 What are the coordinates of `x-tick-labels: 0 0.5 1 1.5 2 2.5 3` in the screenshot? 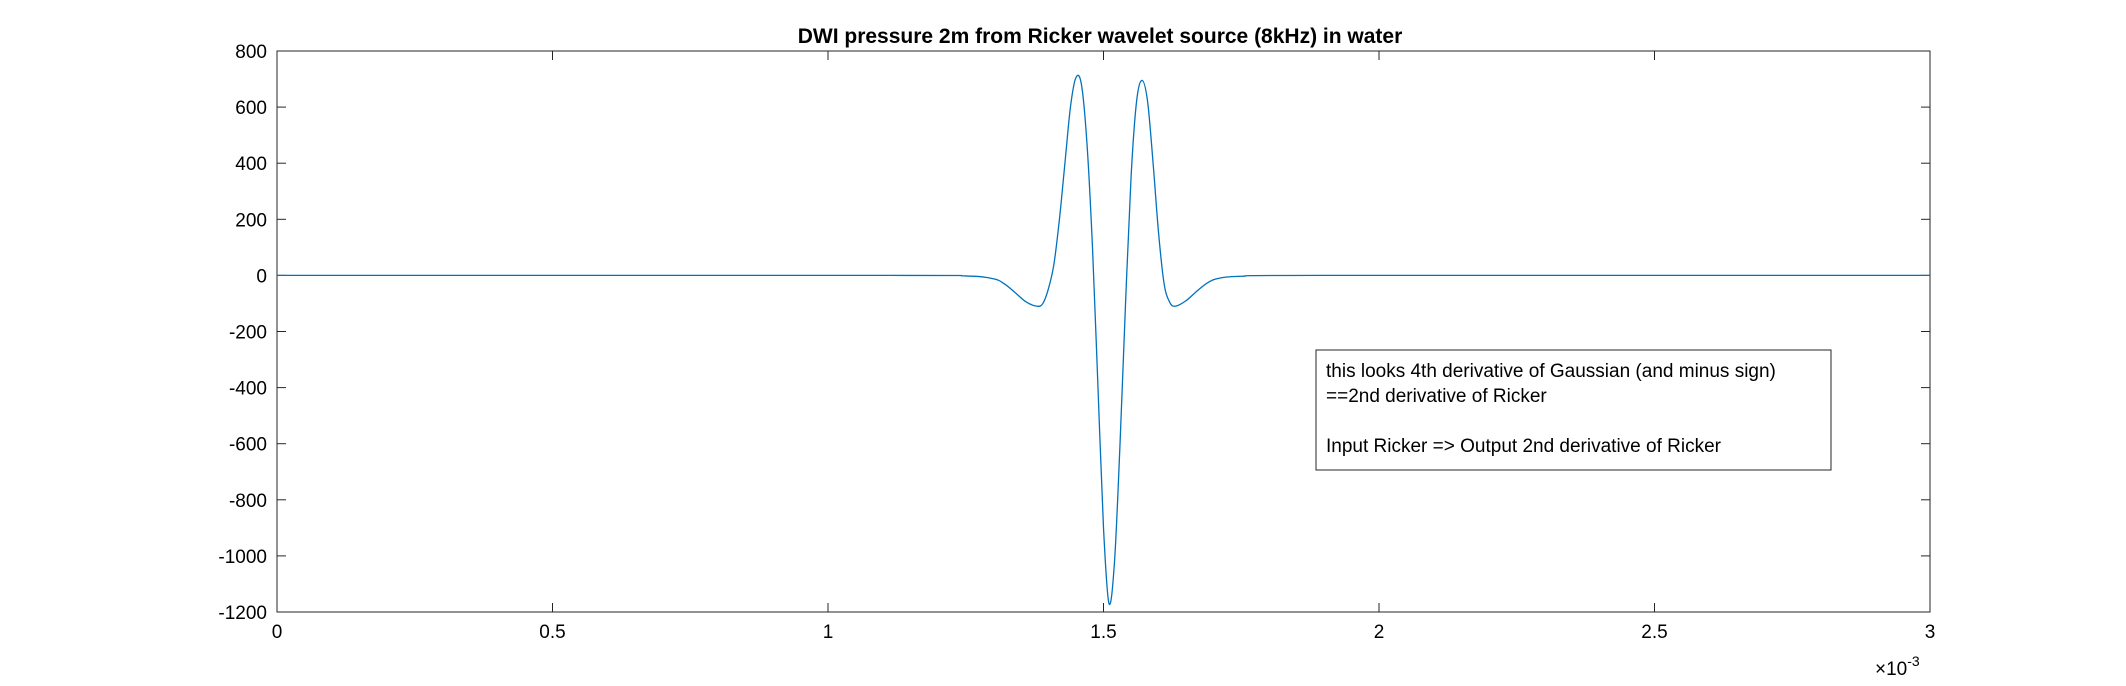 It's located at (1104, 632).